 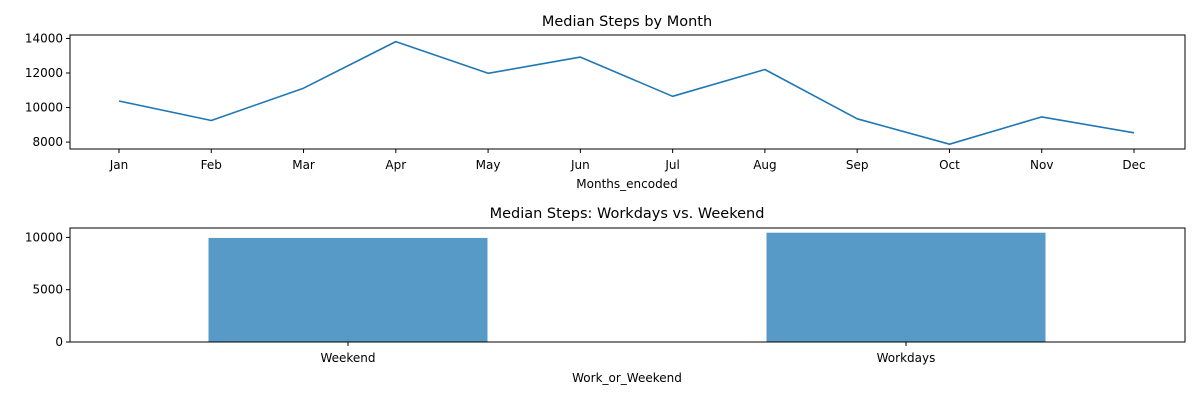 I want to click on y-tick-label: 12000, so click(x=44, y=73).